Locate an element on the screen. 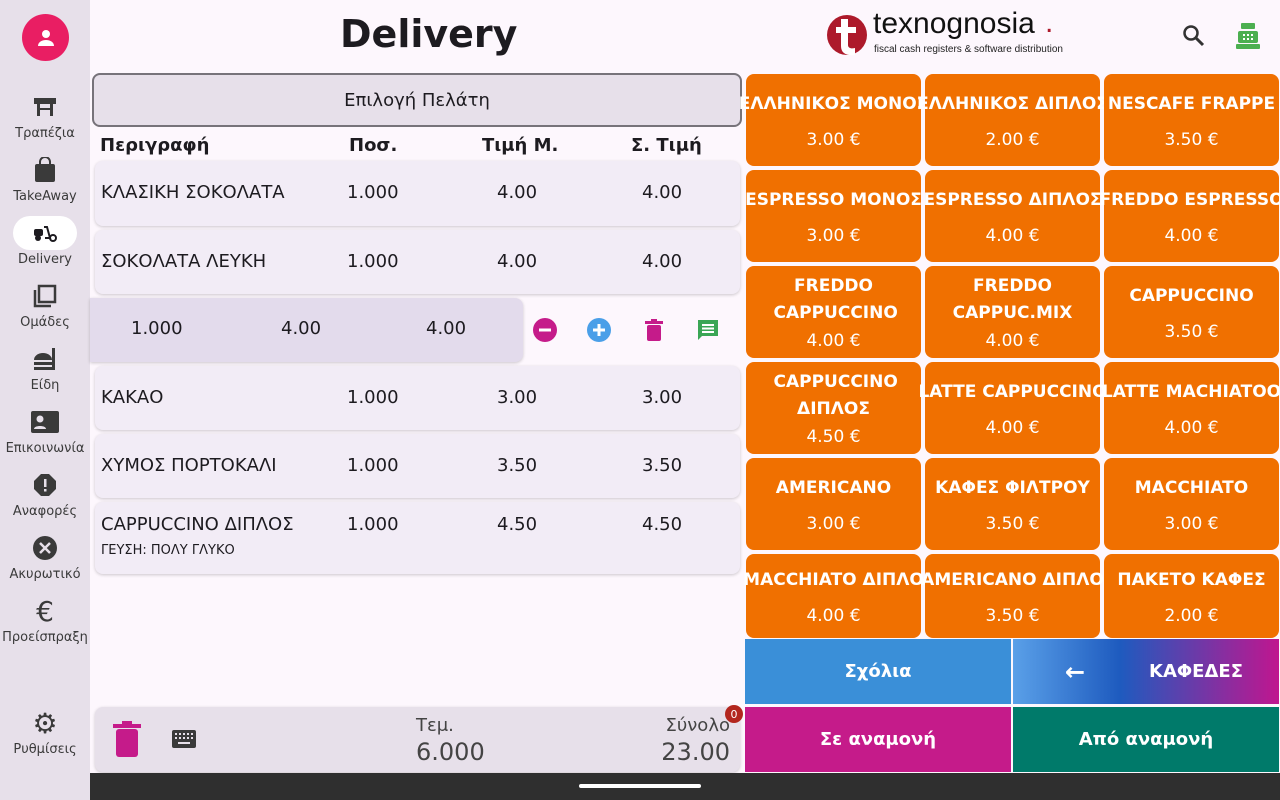 The height and width of the screenshot is (800, 1280). product-name: LATTE CAPPUCCINO is located at coordinates (1012, 391).